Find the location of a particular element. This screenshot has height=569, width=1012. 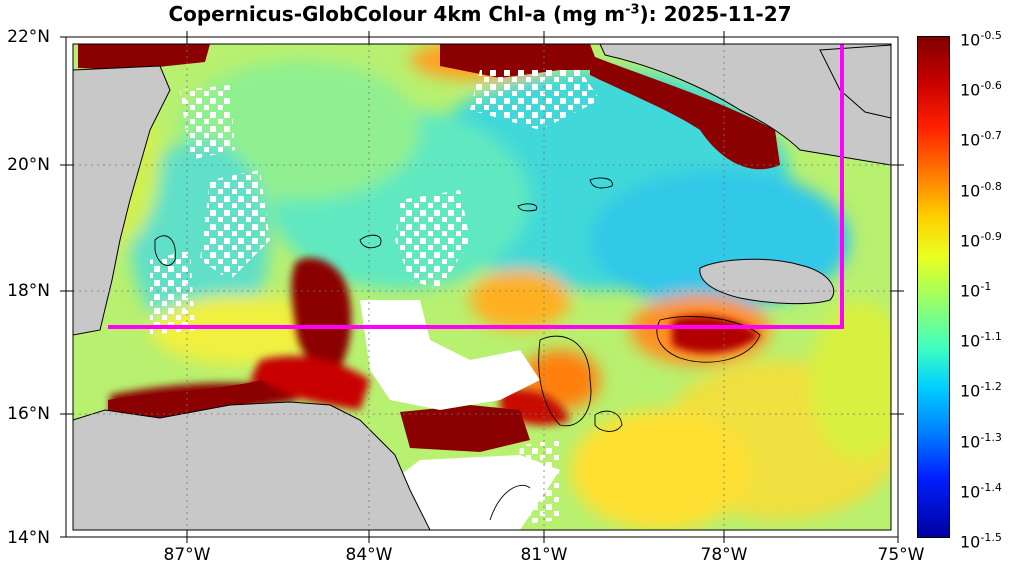

colorbar is located at coordinates (933, 287).